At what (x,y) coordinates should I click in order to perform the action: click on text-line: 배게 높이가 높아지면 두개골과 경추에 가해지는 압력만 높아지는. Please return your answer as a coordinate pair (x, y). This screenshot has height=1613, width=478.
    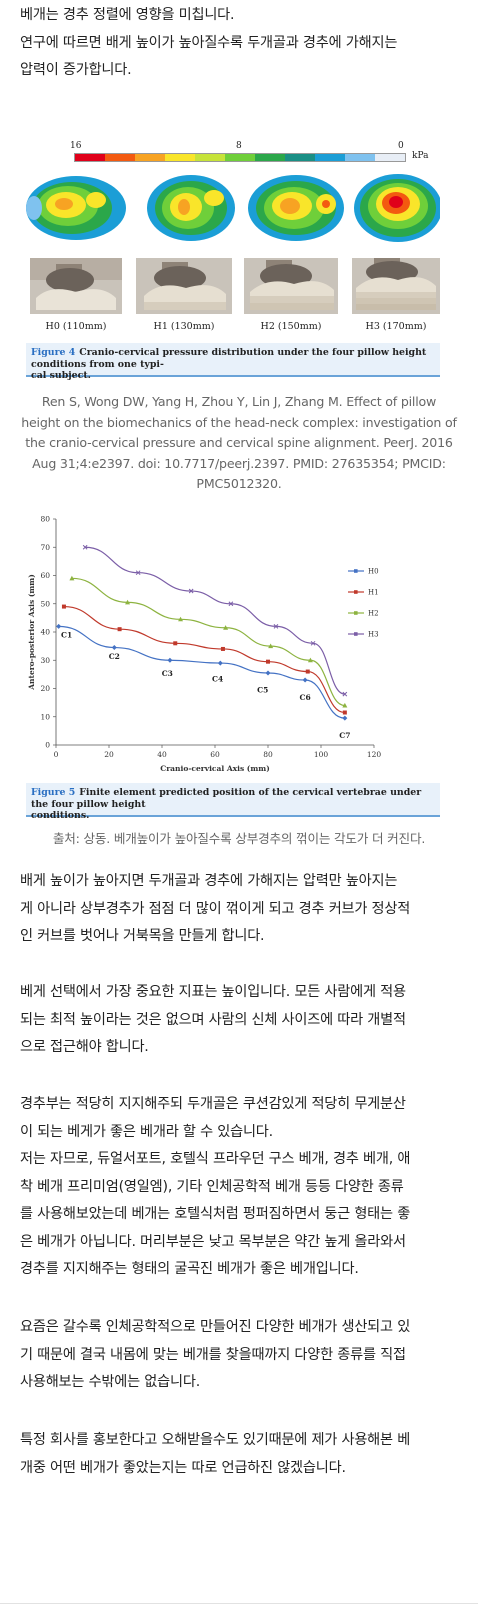
    Looking at the image, I should click on (209, 881).